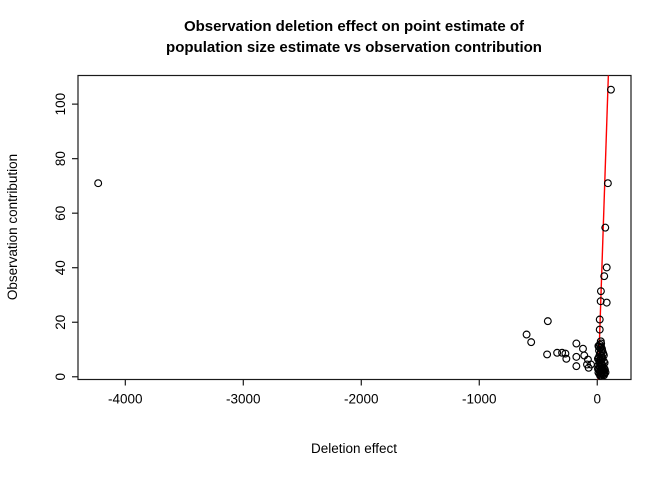 The image size is (672, 480). I want to click on x-tick-label: -1000, so click(479, 399).